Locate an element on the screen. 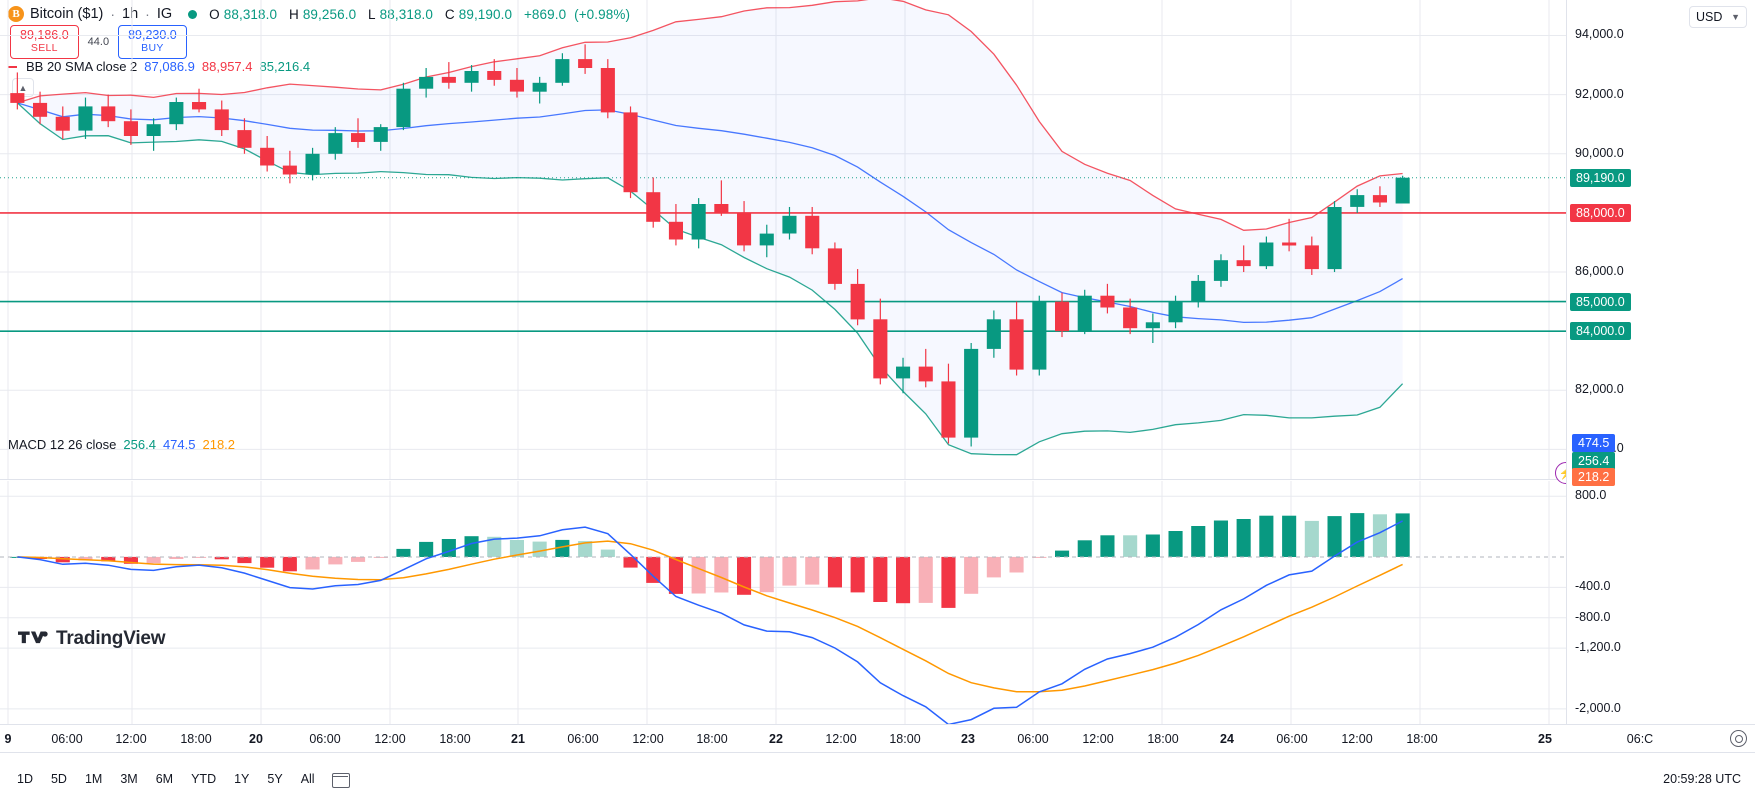 This screenshot has height=804, width=1755. macd-tick: -400.0 is located at coordinates (1593, 586).